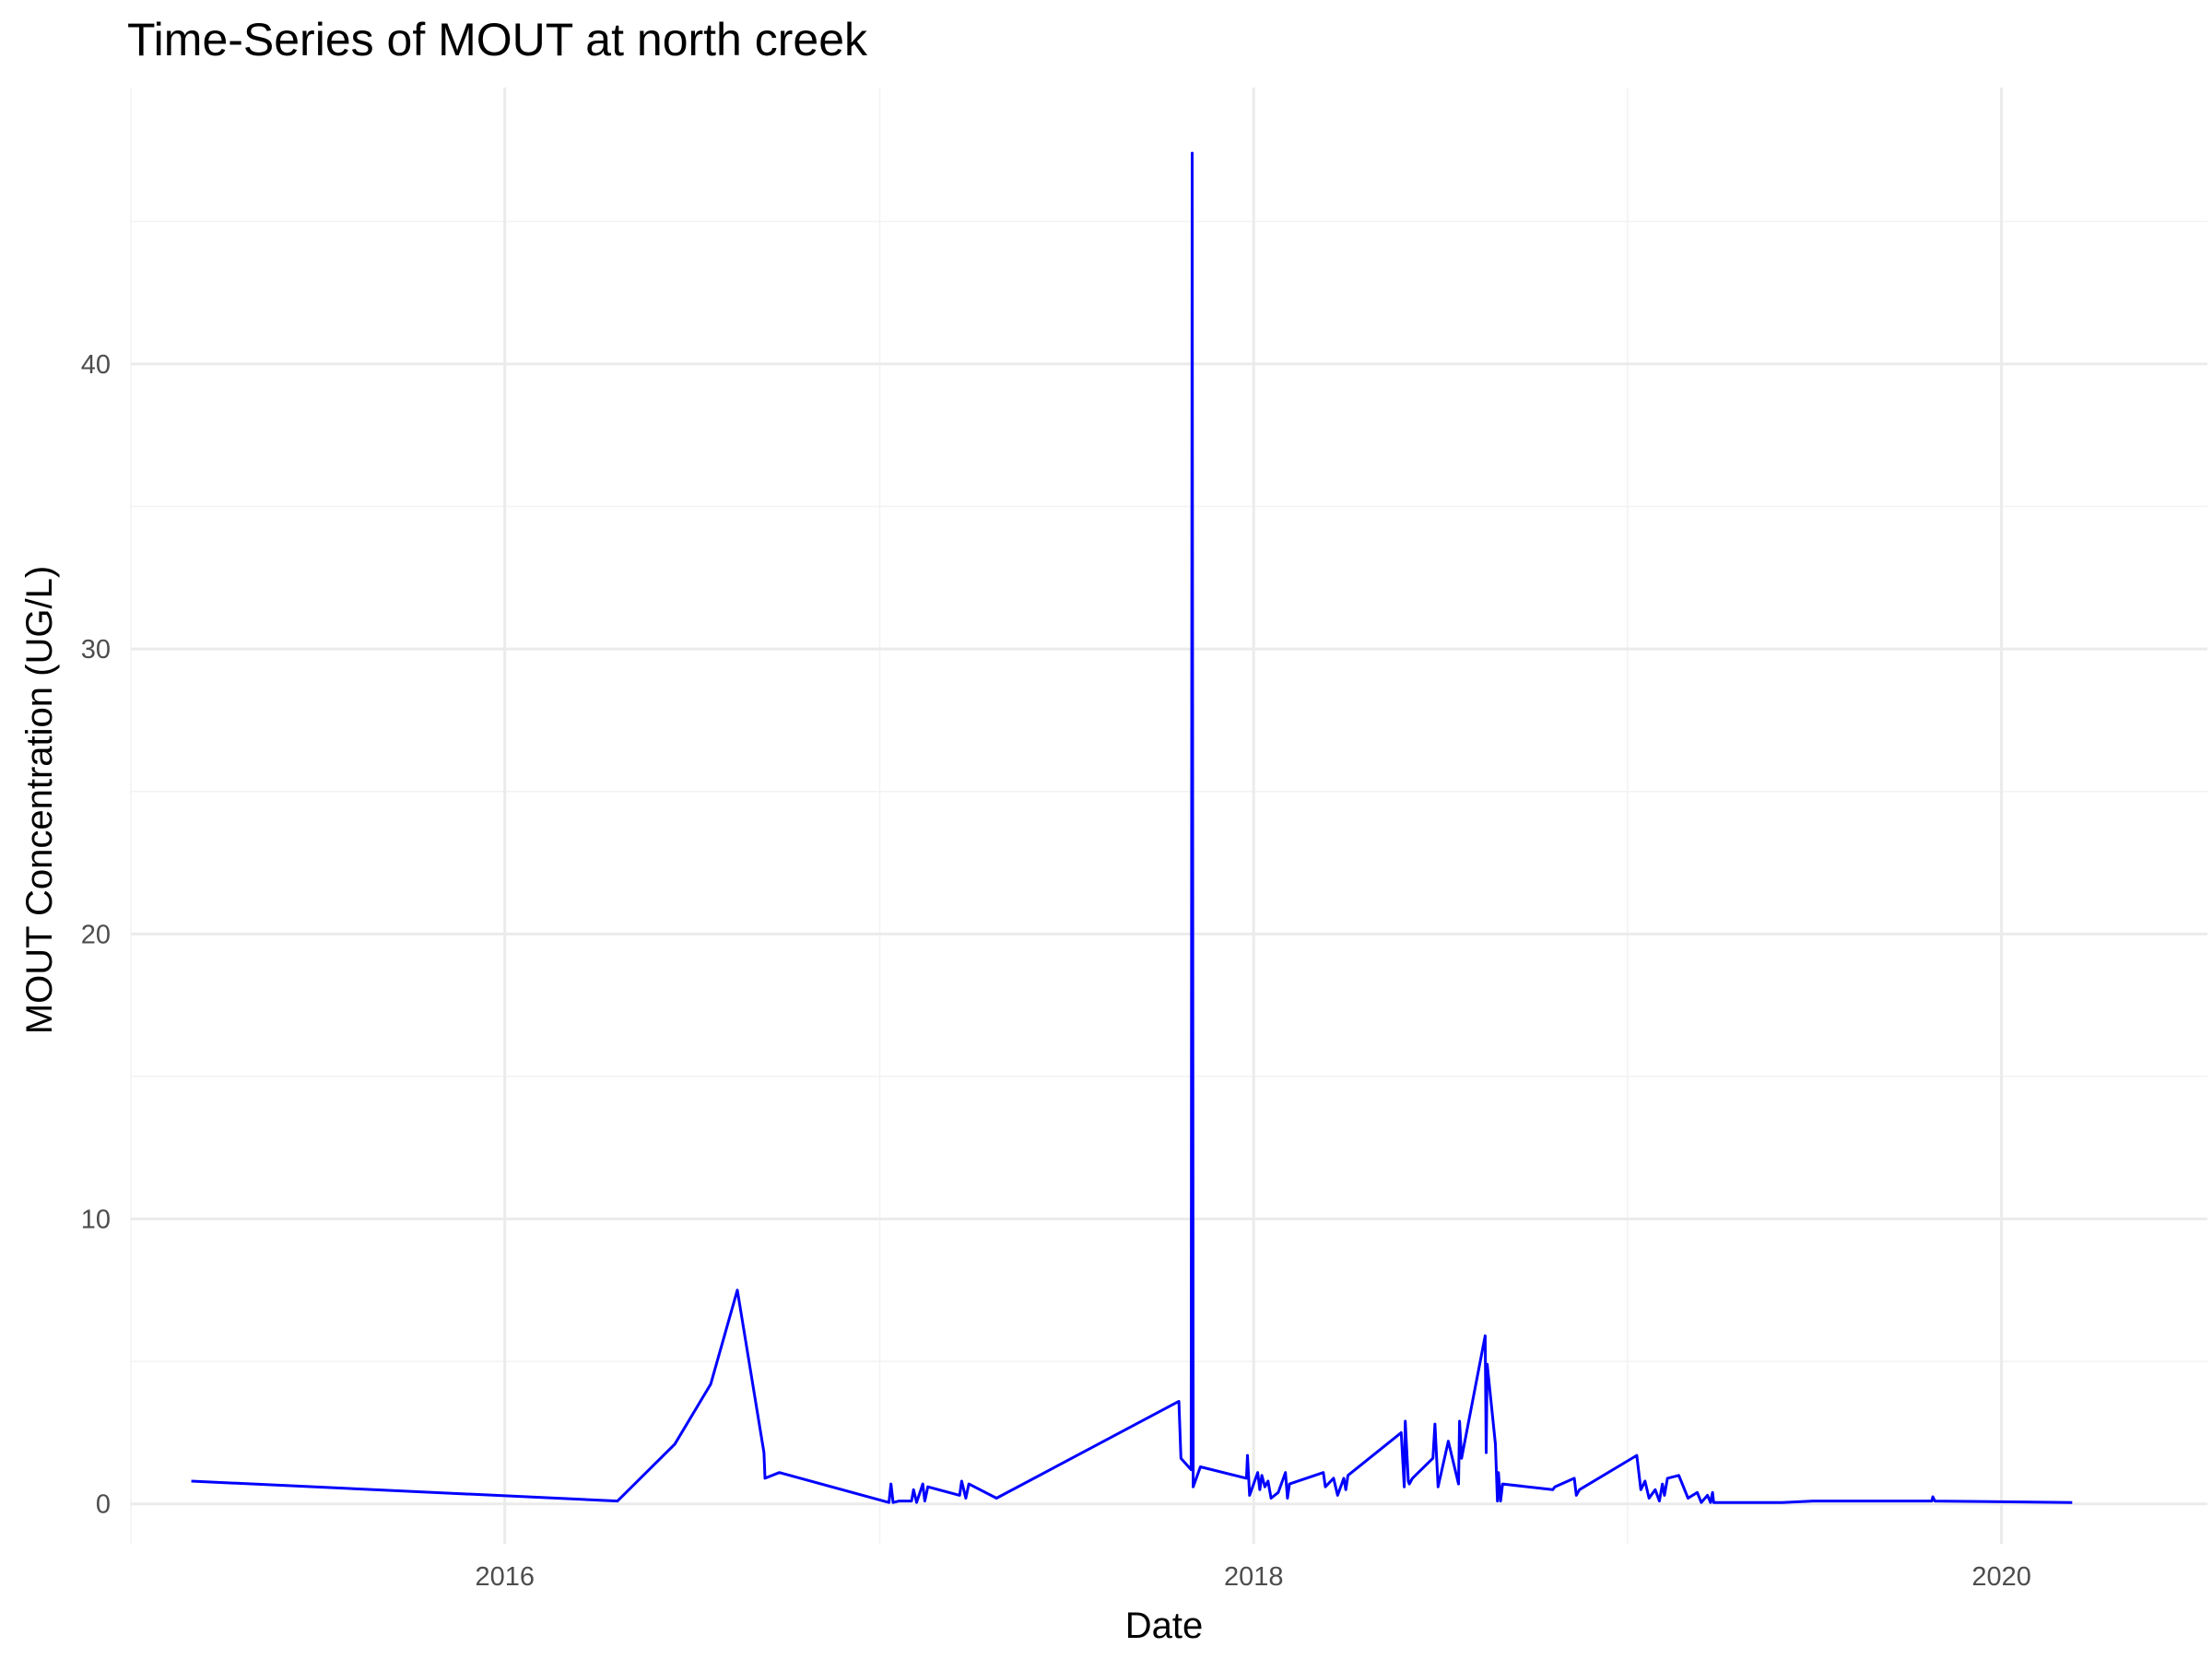  What do you see at coordinates (2001, 1577) in the screenshot?
I see `x-tick-label: 2020` at bounding box center [2001, 1577].